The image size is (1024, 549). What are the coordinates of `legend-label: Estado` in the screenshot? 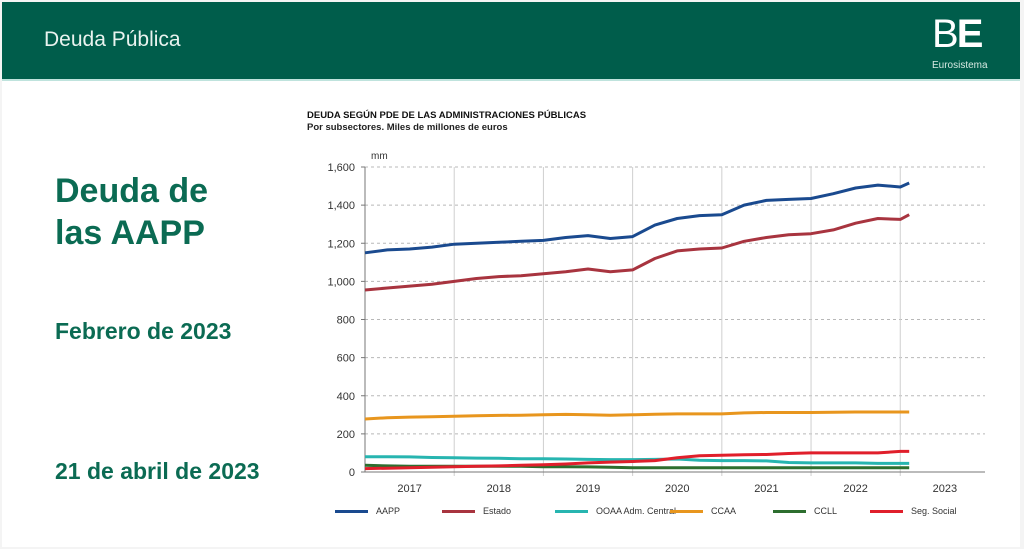 It's located at (497, 511).